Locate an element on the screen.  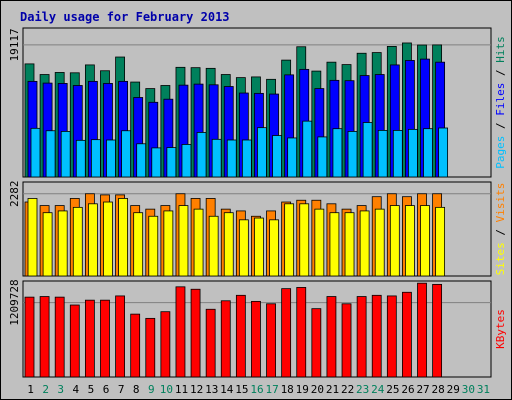
legend-kbytes: KBytes is located at coordinates (500, 329).